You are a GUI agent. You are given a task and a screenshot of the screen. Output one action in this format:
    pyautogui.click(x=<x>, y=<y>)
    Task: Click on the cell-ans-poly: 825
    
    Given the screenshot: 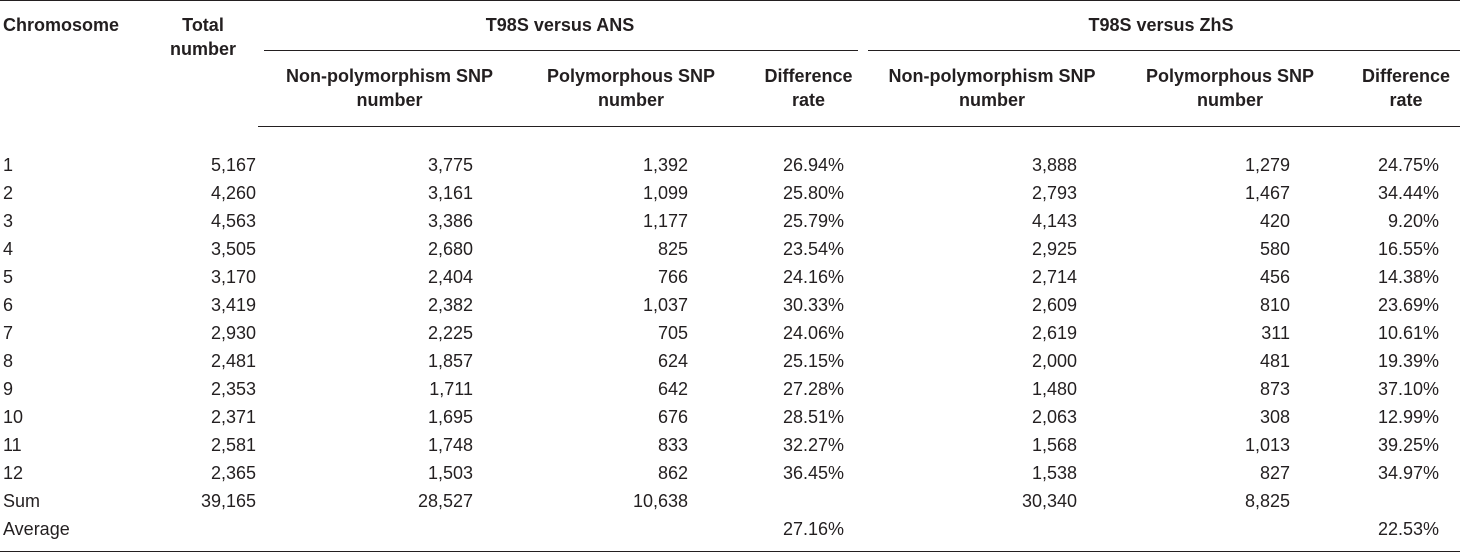 What is the action you would take?
    pyautogui.click(x=672, y=249)
    